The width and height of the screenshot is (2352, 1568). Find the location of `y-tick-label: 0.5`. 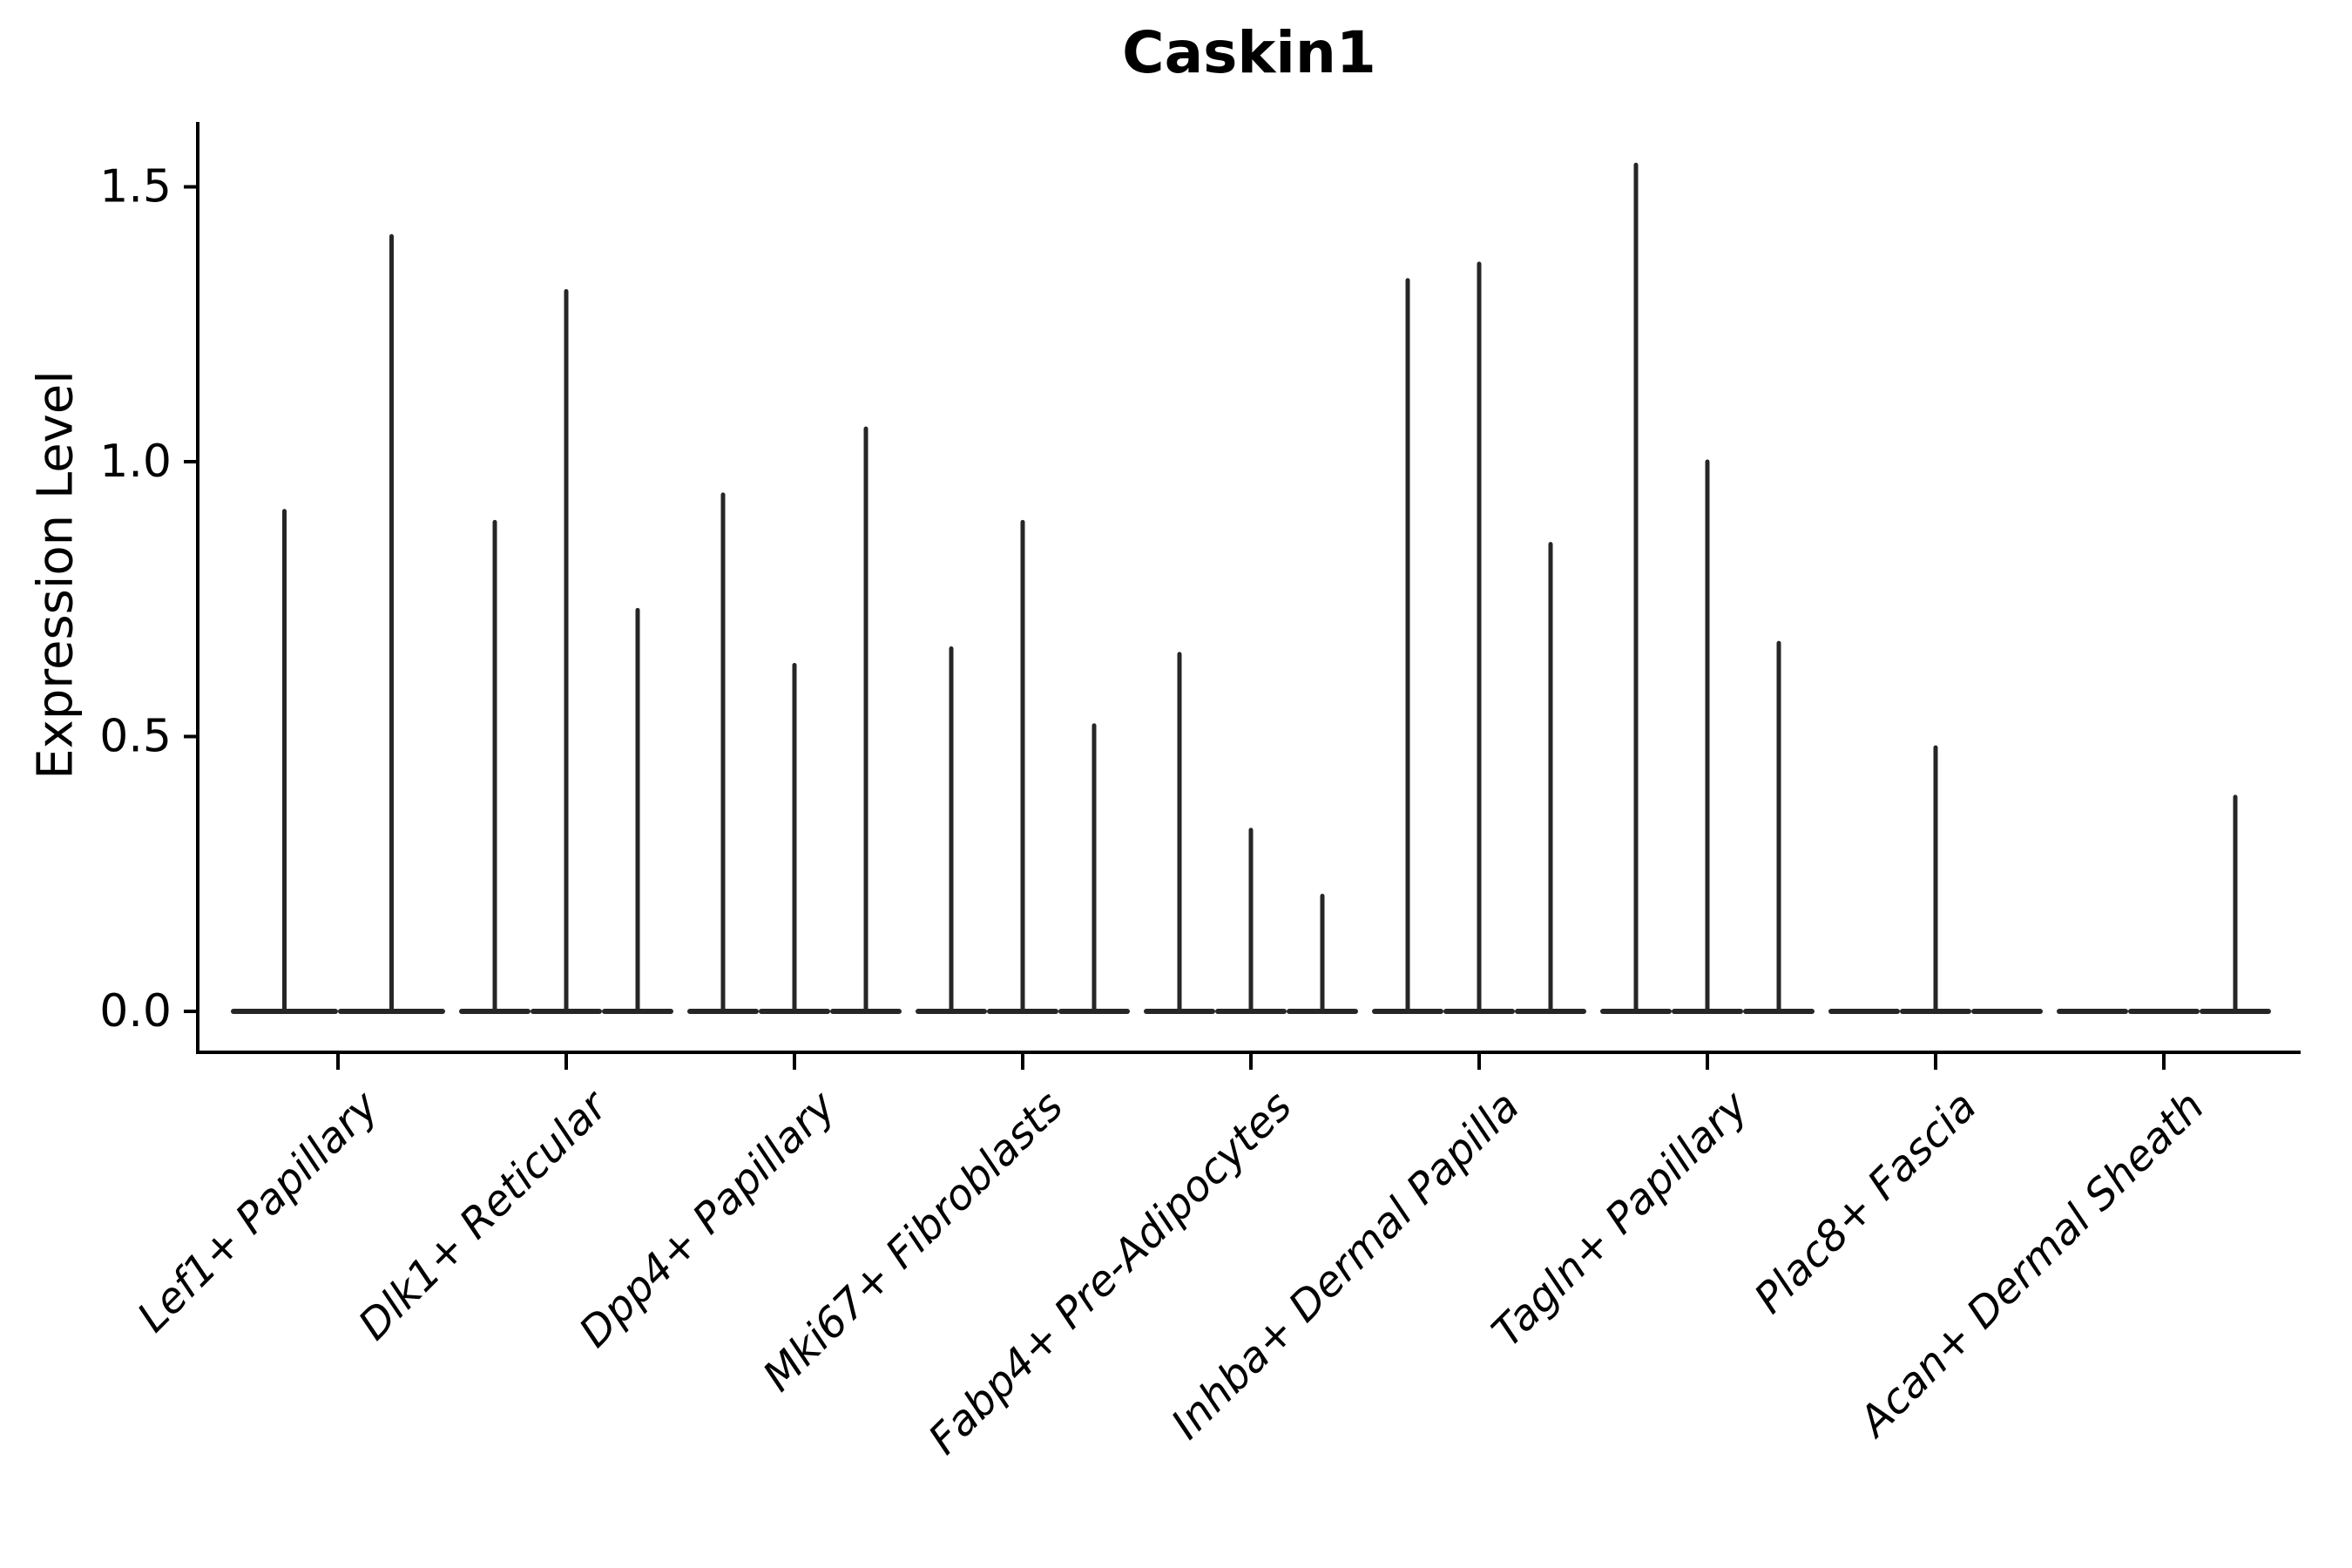

y-tick-label: 0.5 is located at coordinates (135, 737).